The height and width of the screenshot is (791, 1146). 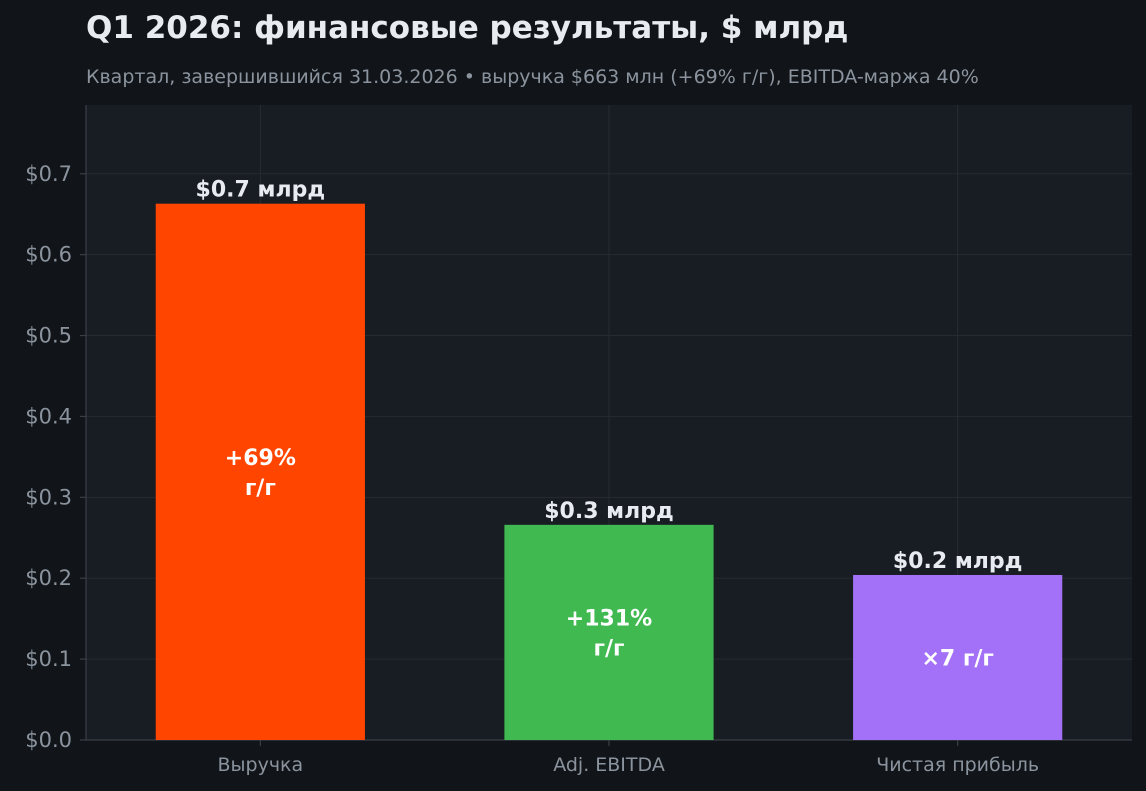 I want to click on bar-value-label: $0.3 млрд, so click(x=609, y=511).